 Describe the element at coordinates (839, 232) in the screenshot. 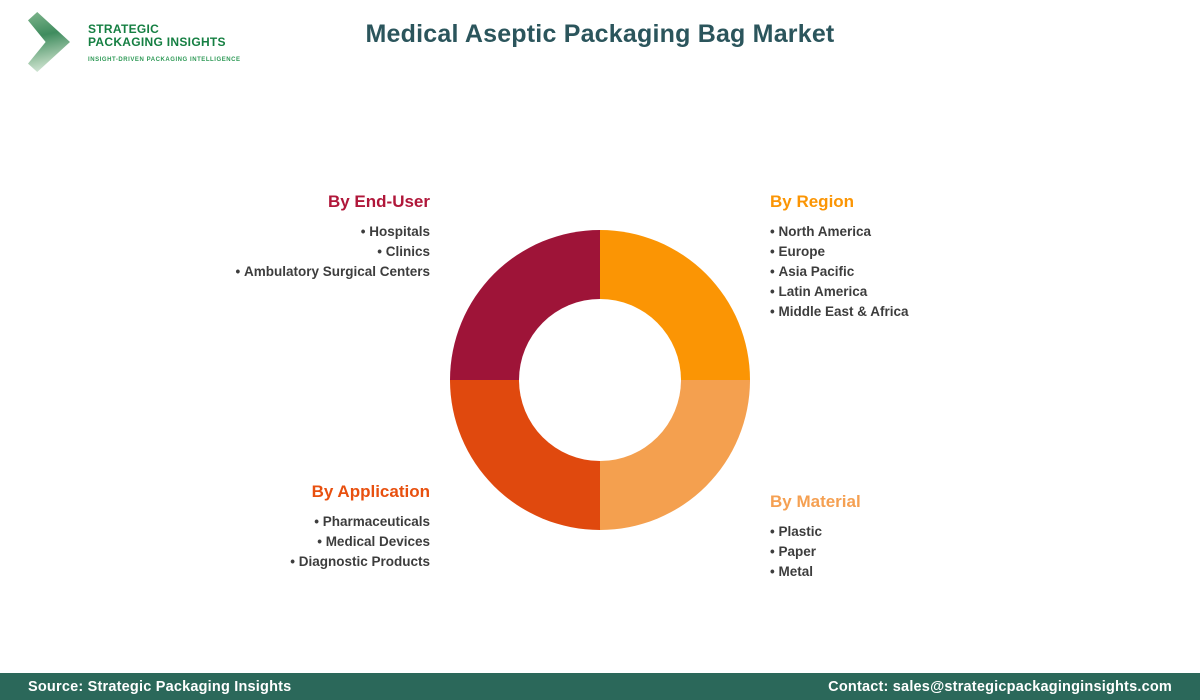

I see `list-item: North America` at that location.